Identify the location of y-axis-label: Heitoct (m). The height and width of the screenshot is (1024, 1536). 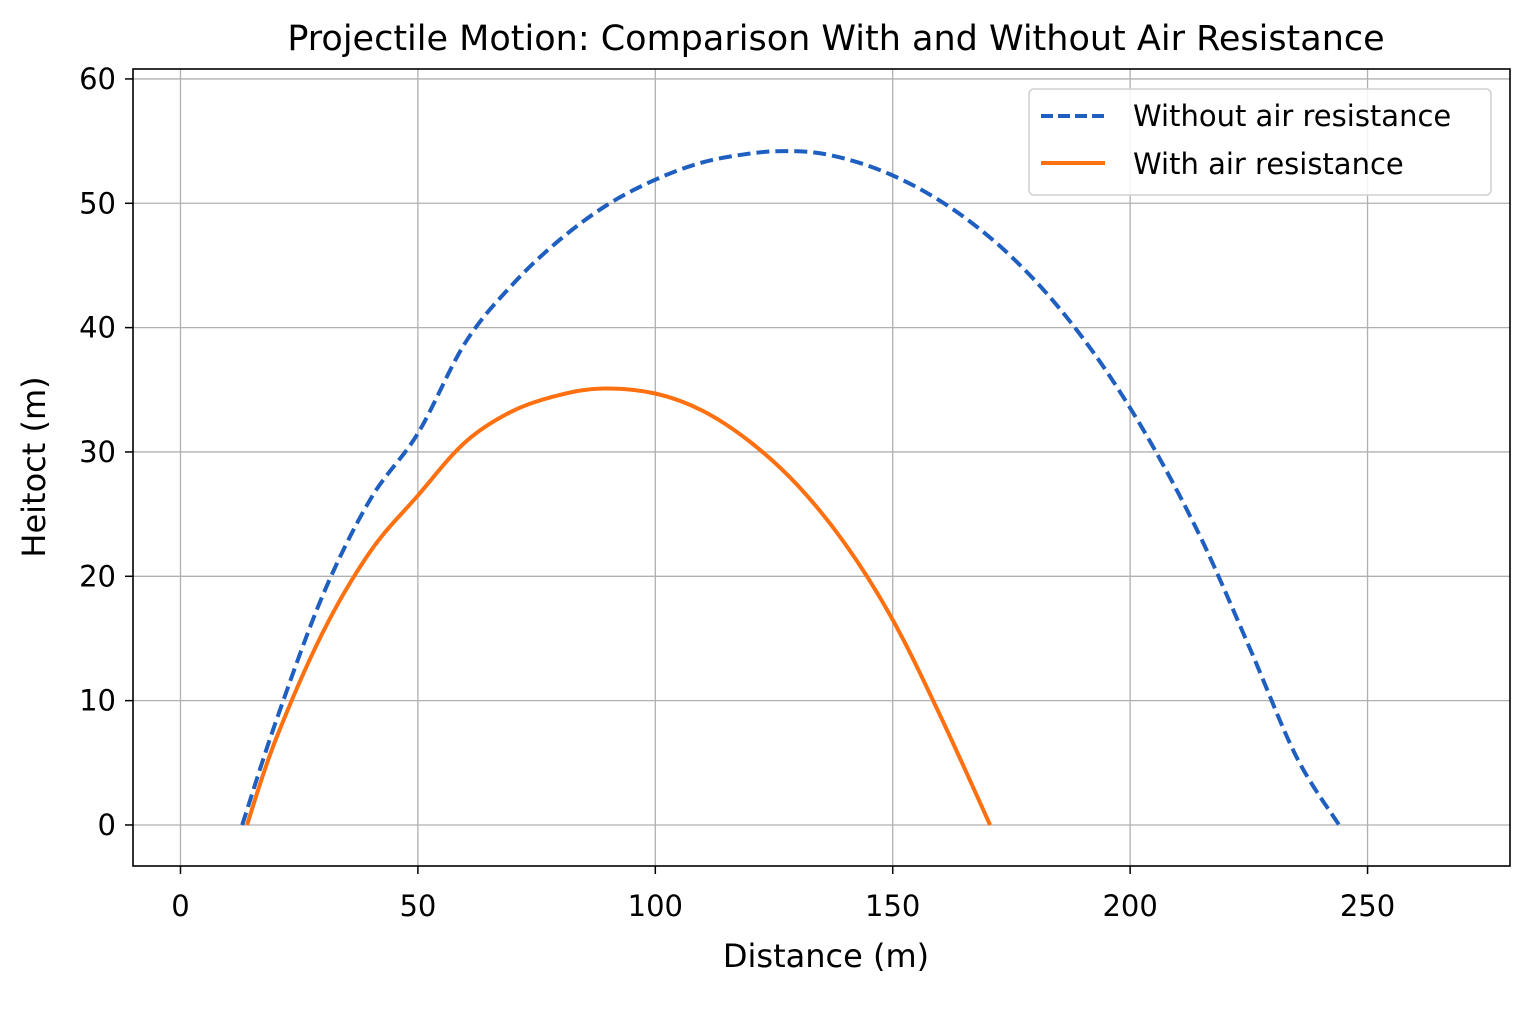
(34, 466).